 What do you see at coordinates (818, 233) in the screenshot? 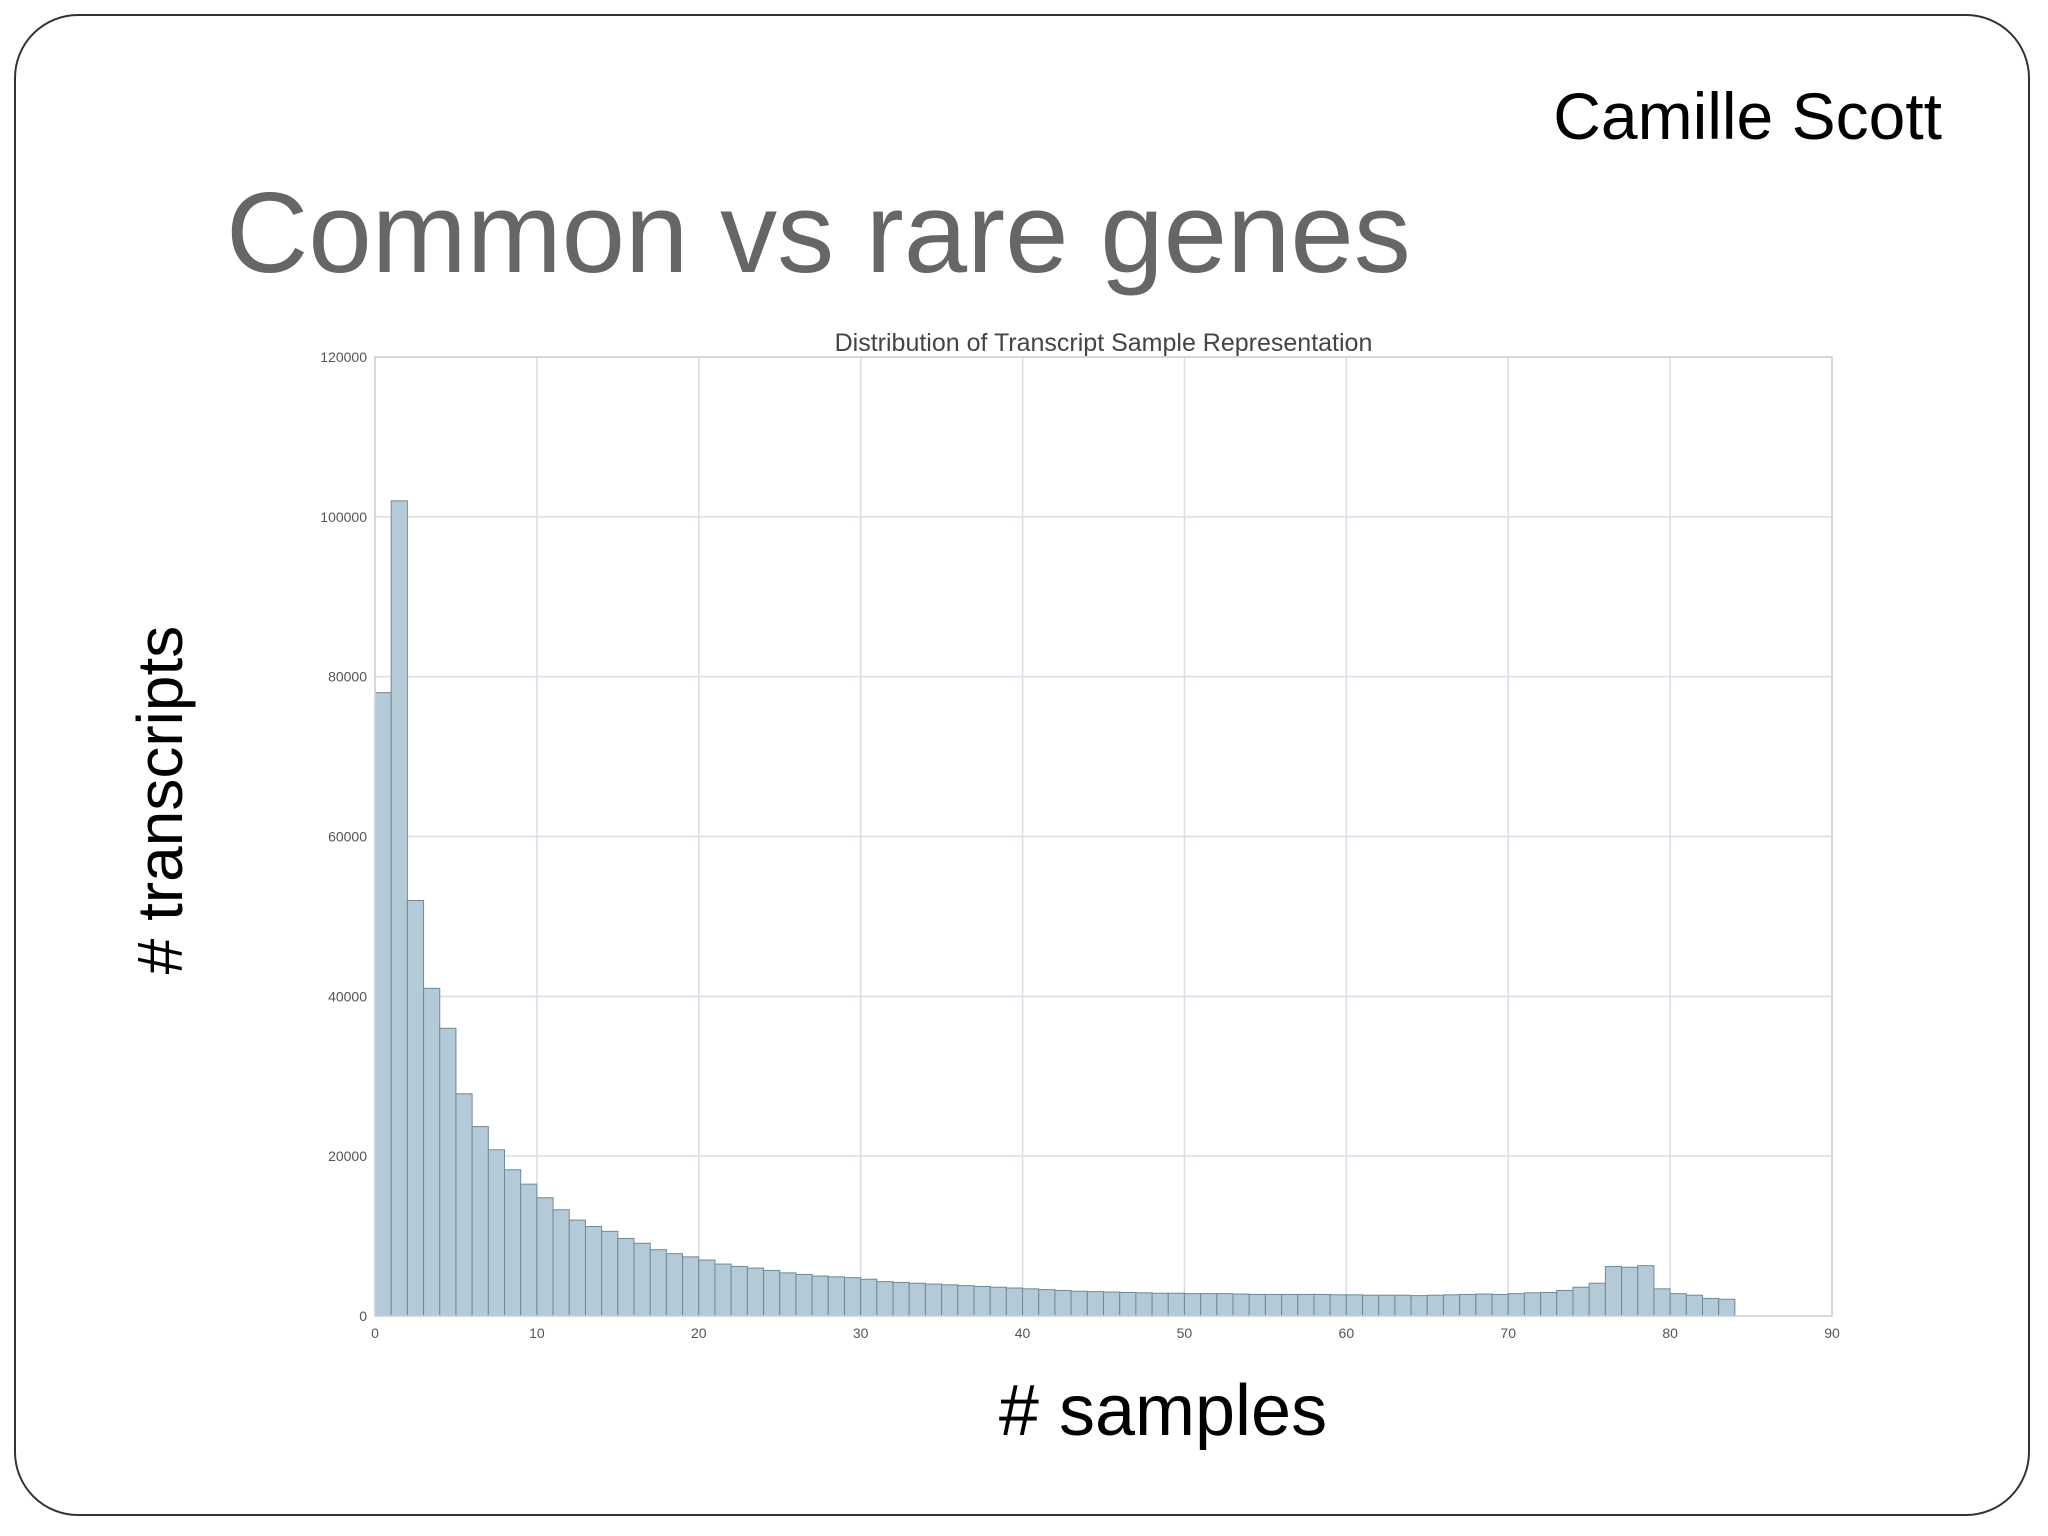
I see `slide-title: Common vs rare genes` at bounding box center [818, 233].